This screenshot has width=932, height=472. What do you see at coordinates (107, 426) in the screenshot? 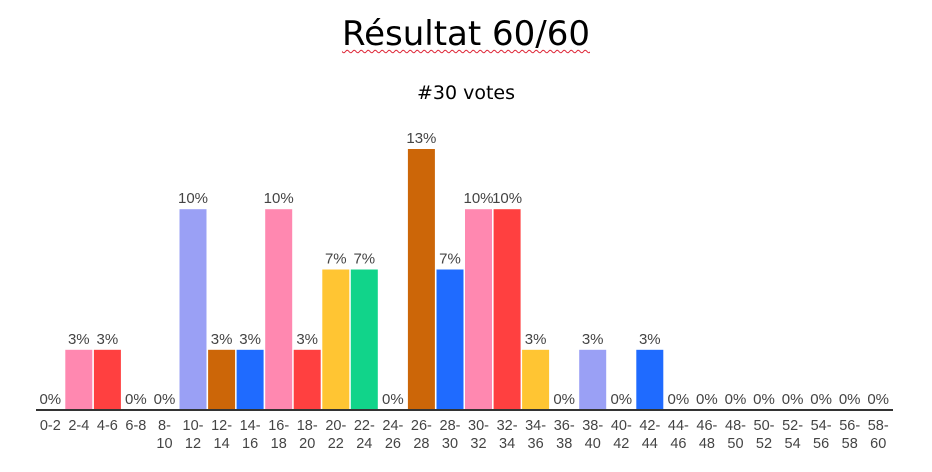
I see `x-tick-label-4-6: 4-6` at bounding box center [107, 426].